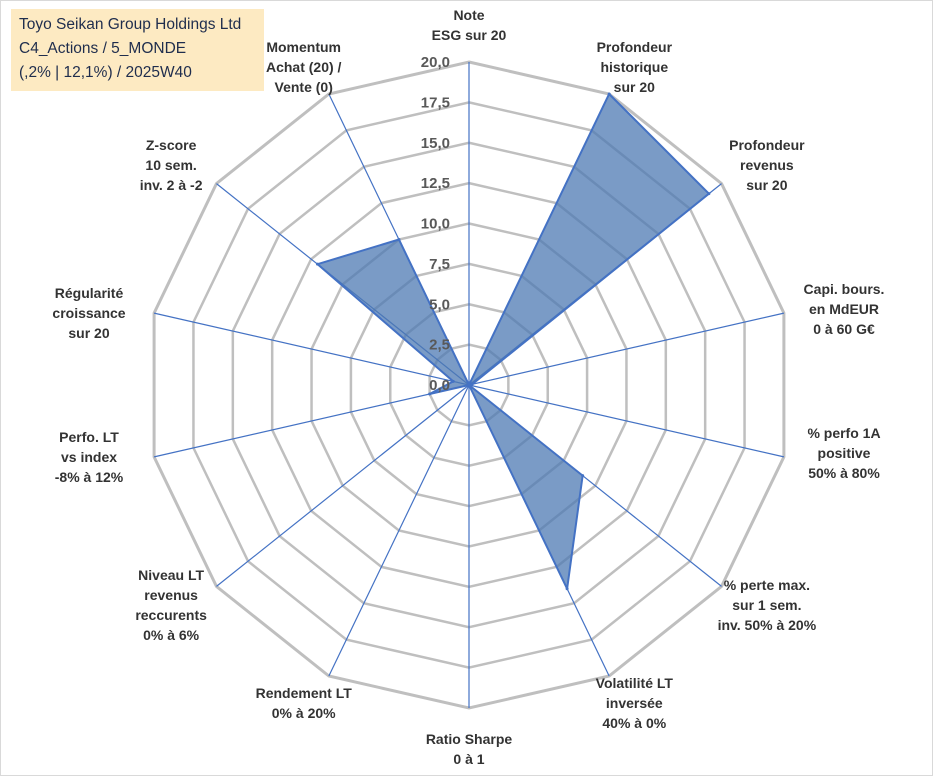  Describe the element at coordinates (844, 289) in the screenshot. I see `axis-label-3-line-0: Capi. bours.` at that location.